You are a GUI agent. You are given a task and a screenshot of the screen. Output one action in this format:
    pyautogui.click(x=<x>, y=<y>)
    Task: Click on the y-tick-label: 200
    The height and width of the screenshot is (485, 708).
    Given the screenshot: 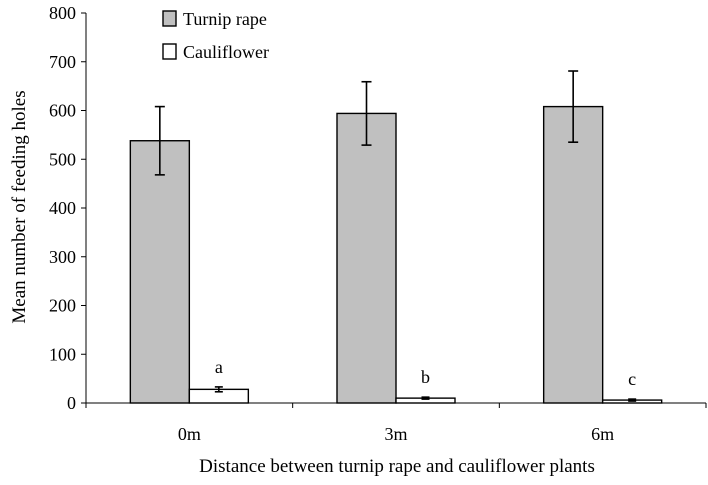 What is the action you would take?
    pyautogui.click(x=62, y=306)
    